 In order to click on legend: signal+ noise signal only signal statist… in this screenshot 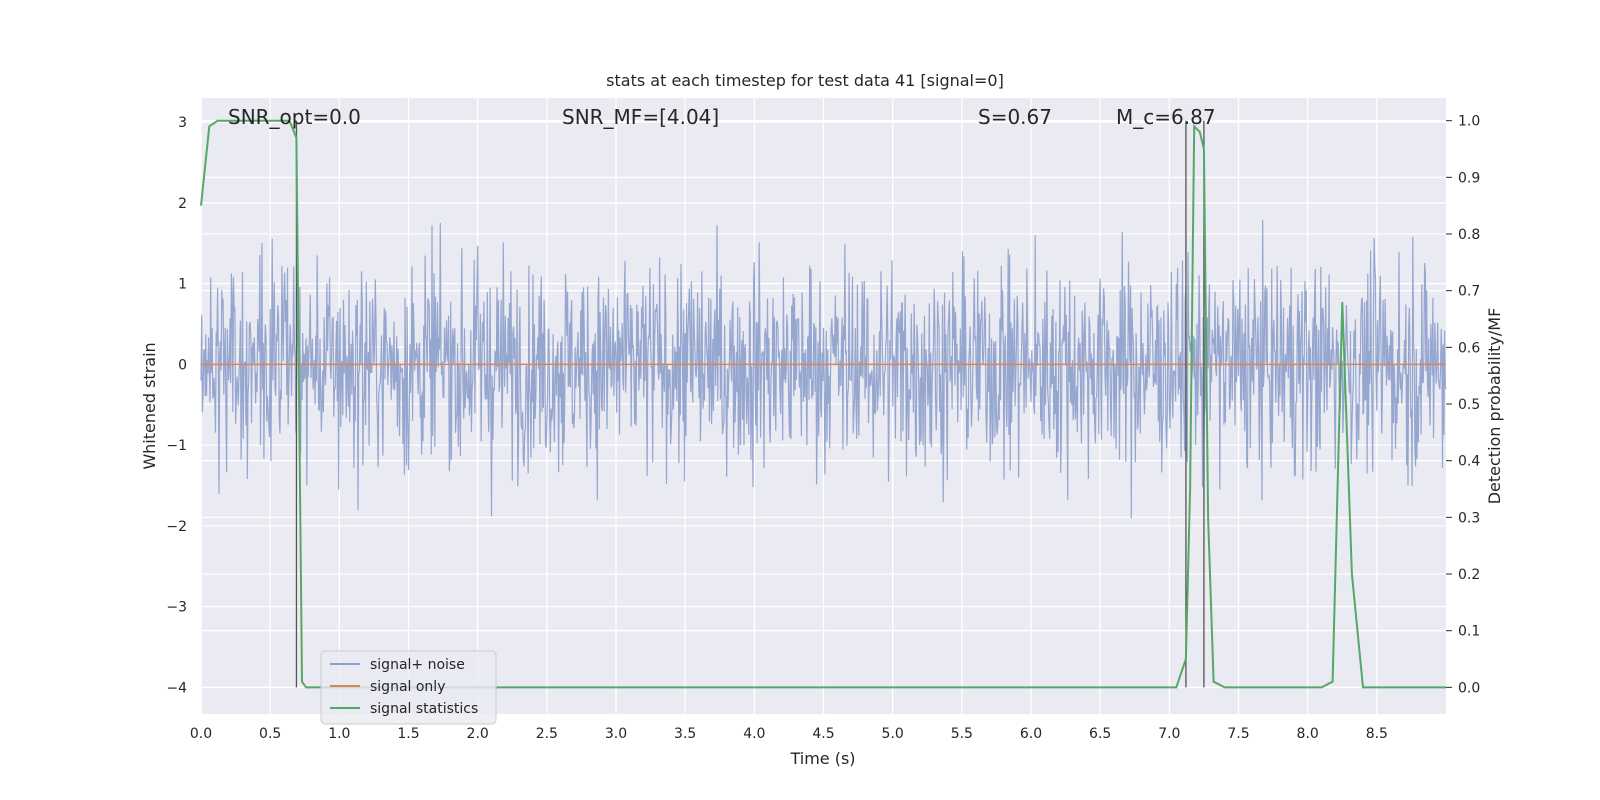, I will do `click(408, 687)`.